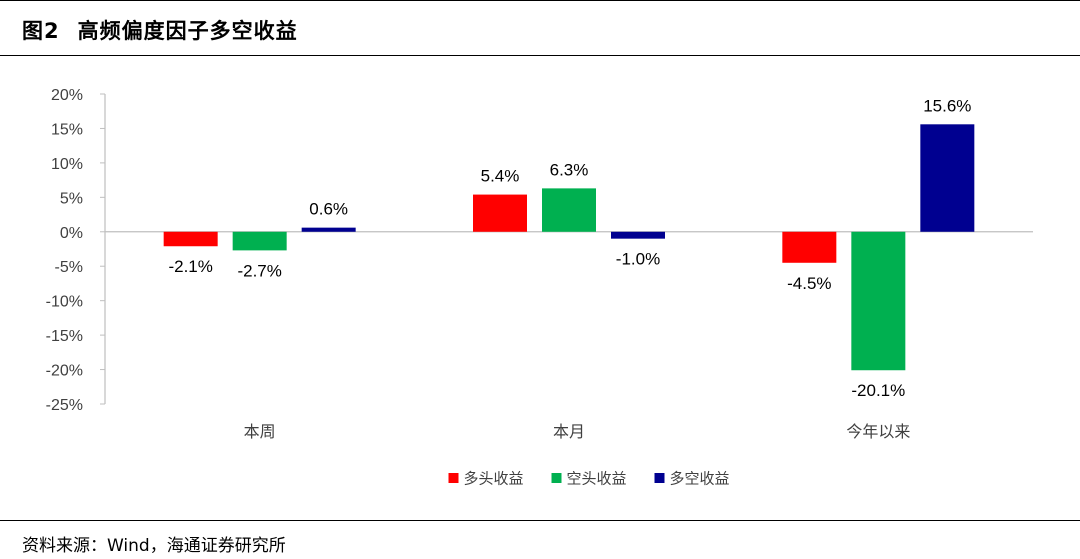 This screenshot has height=559, width=1080. Describe the element at coordinates (64, 302) in the screenshot. I see `y-tick-label: -10%` at that location.